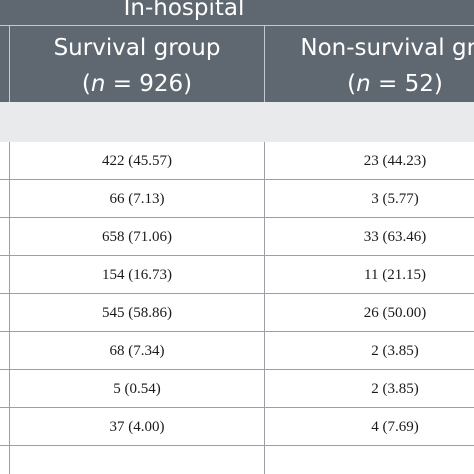  What do you see at coordinates (395, 161) in the screenshot?
I see `non-survival-cell: 23 (44.23)` at bounding box center [395, 161].